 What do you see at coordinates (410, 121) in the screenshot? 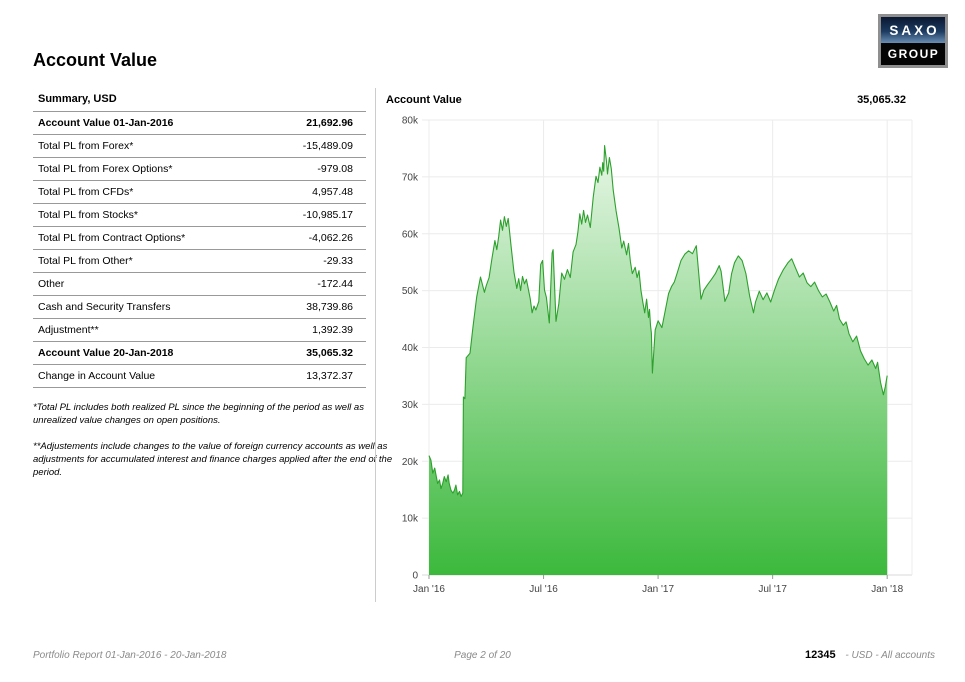
I see `y-axis-tick-label: 80k` at bounding box center [410, 121].